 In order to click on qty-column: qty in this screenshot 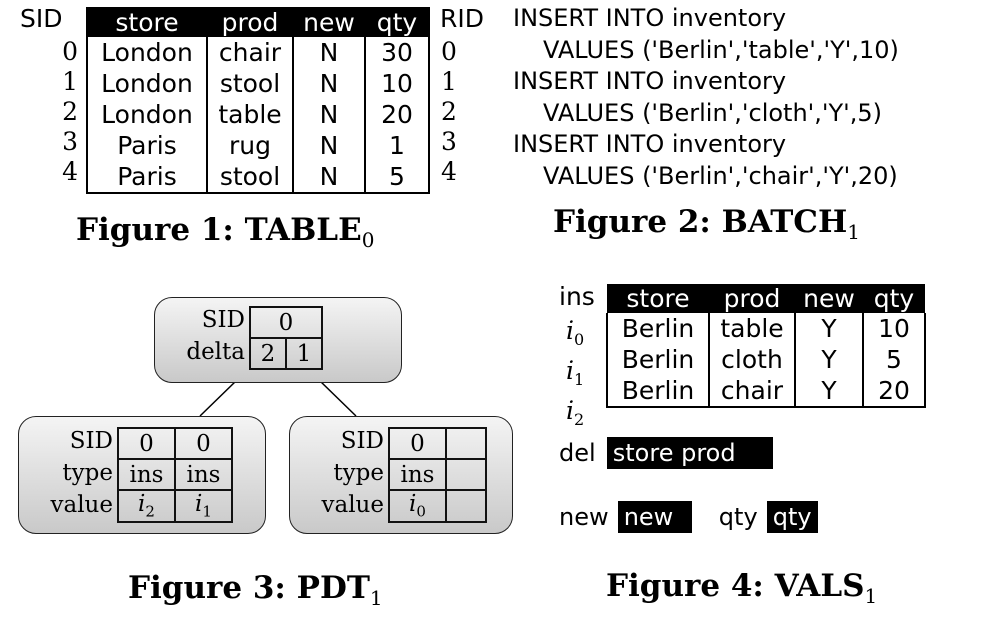, I will do `click(792, 517)`.